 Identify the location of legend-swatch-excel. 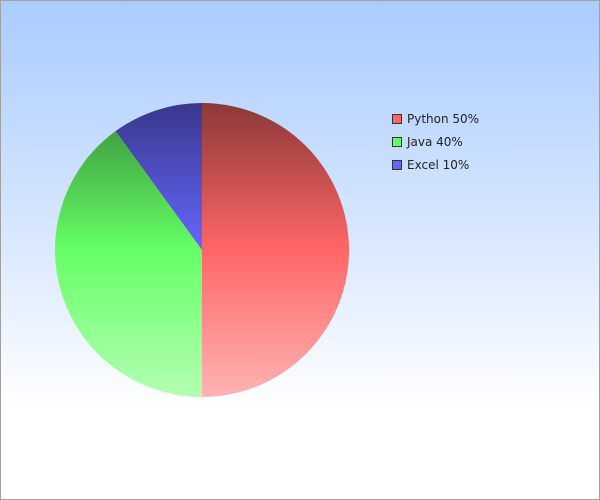
(397, 164).